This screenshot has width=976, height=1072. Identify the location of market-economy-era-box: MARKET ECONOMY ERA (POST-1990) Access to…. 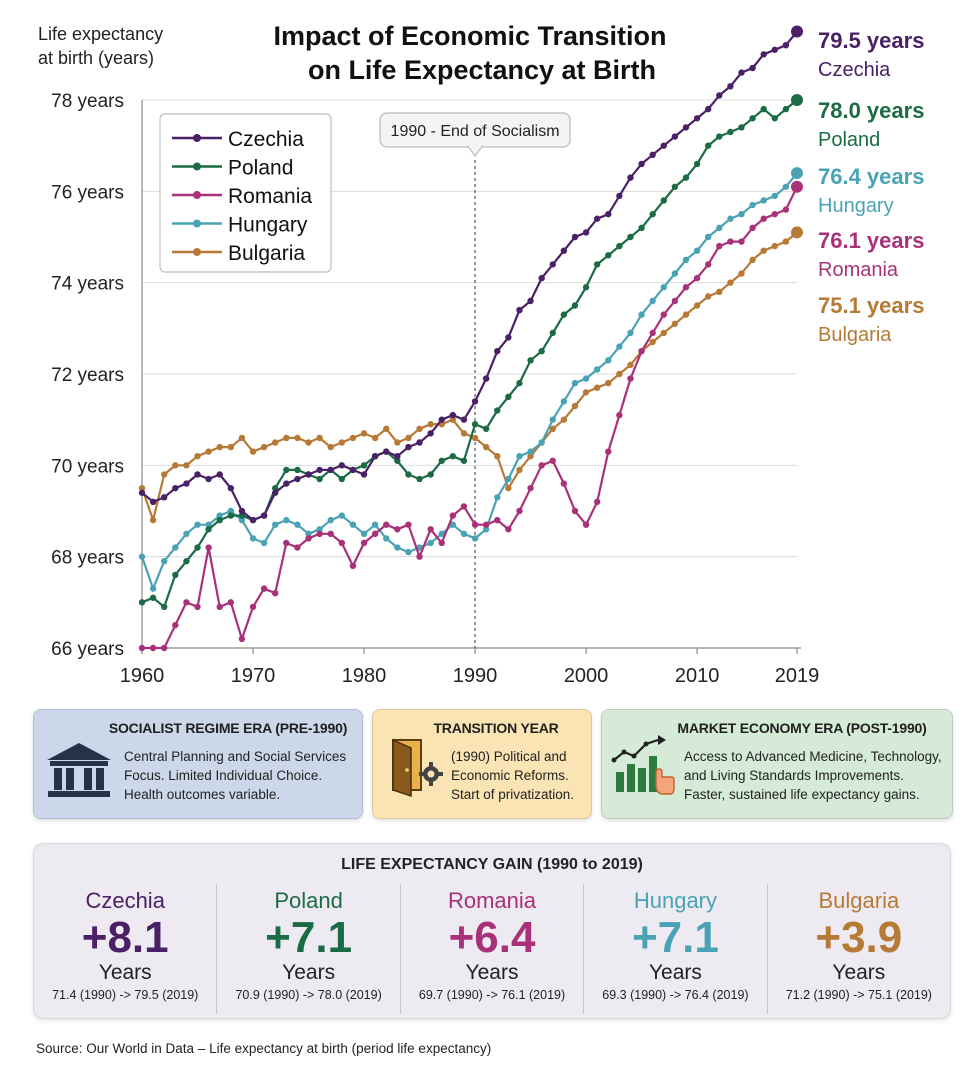
(777, 764).